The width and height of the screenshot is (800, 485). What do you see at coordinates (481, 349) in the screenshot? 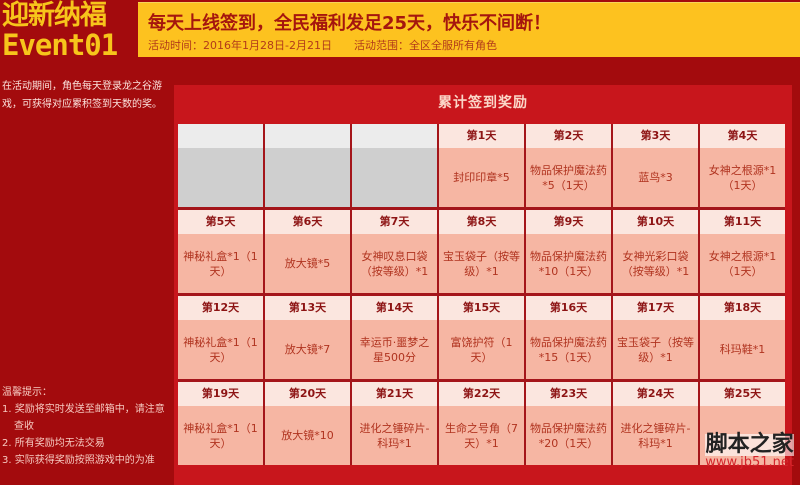
I see `reward-text: 富饶护符（1天）` at bounding box center [481, 349].